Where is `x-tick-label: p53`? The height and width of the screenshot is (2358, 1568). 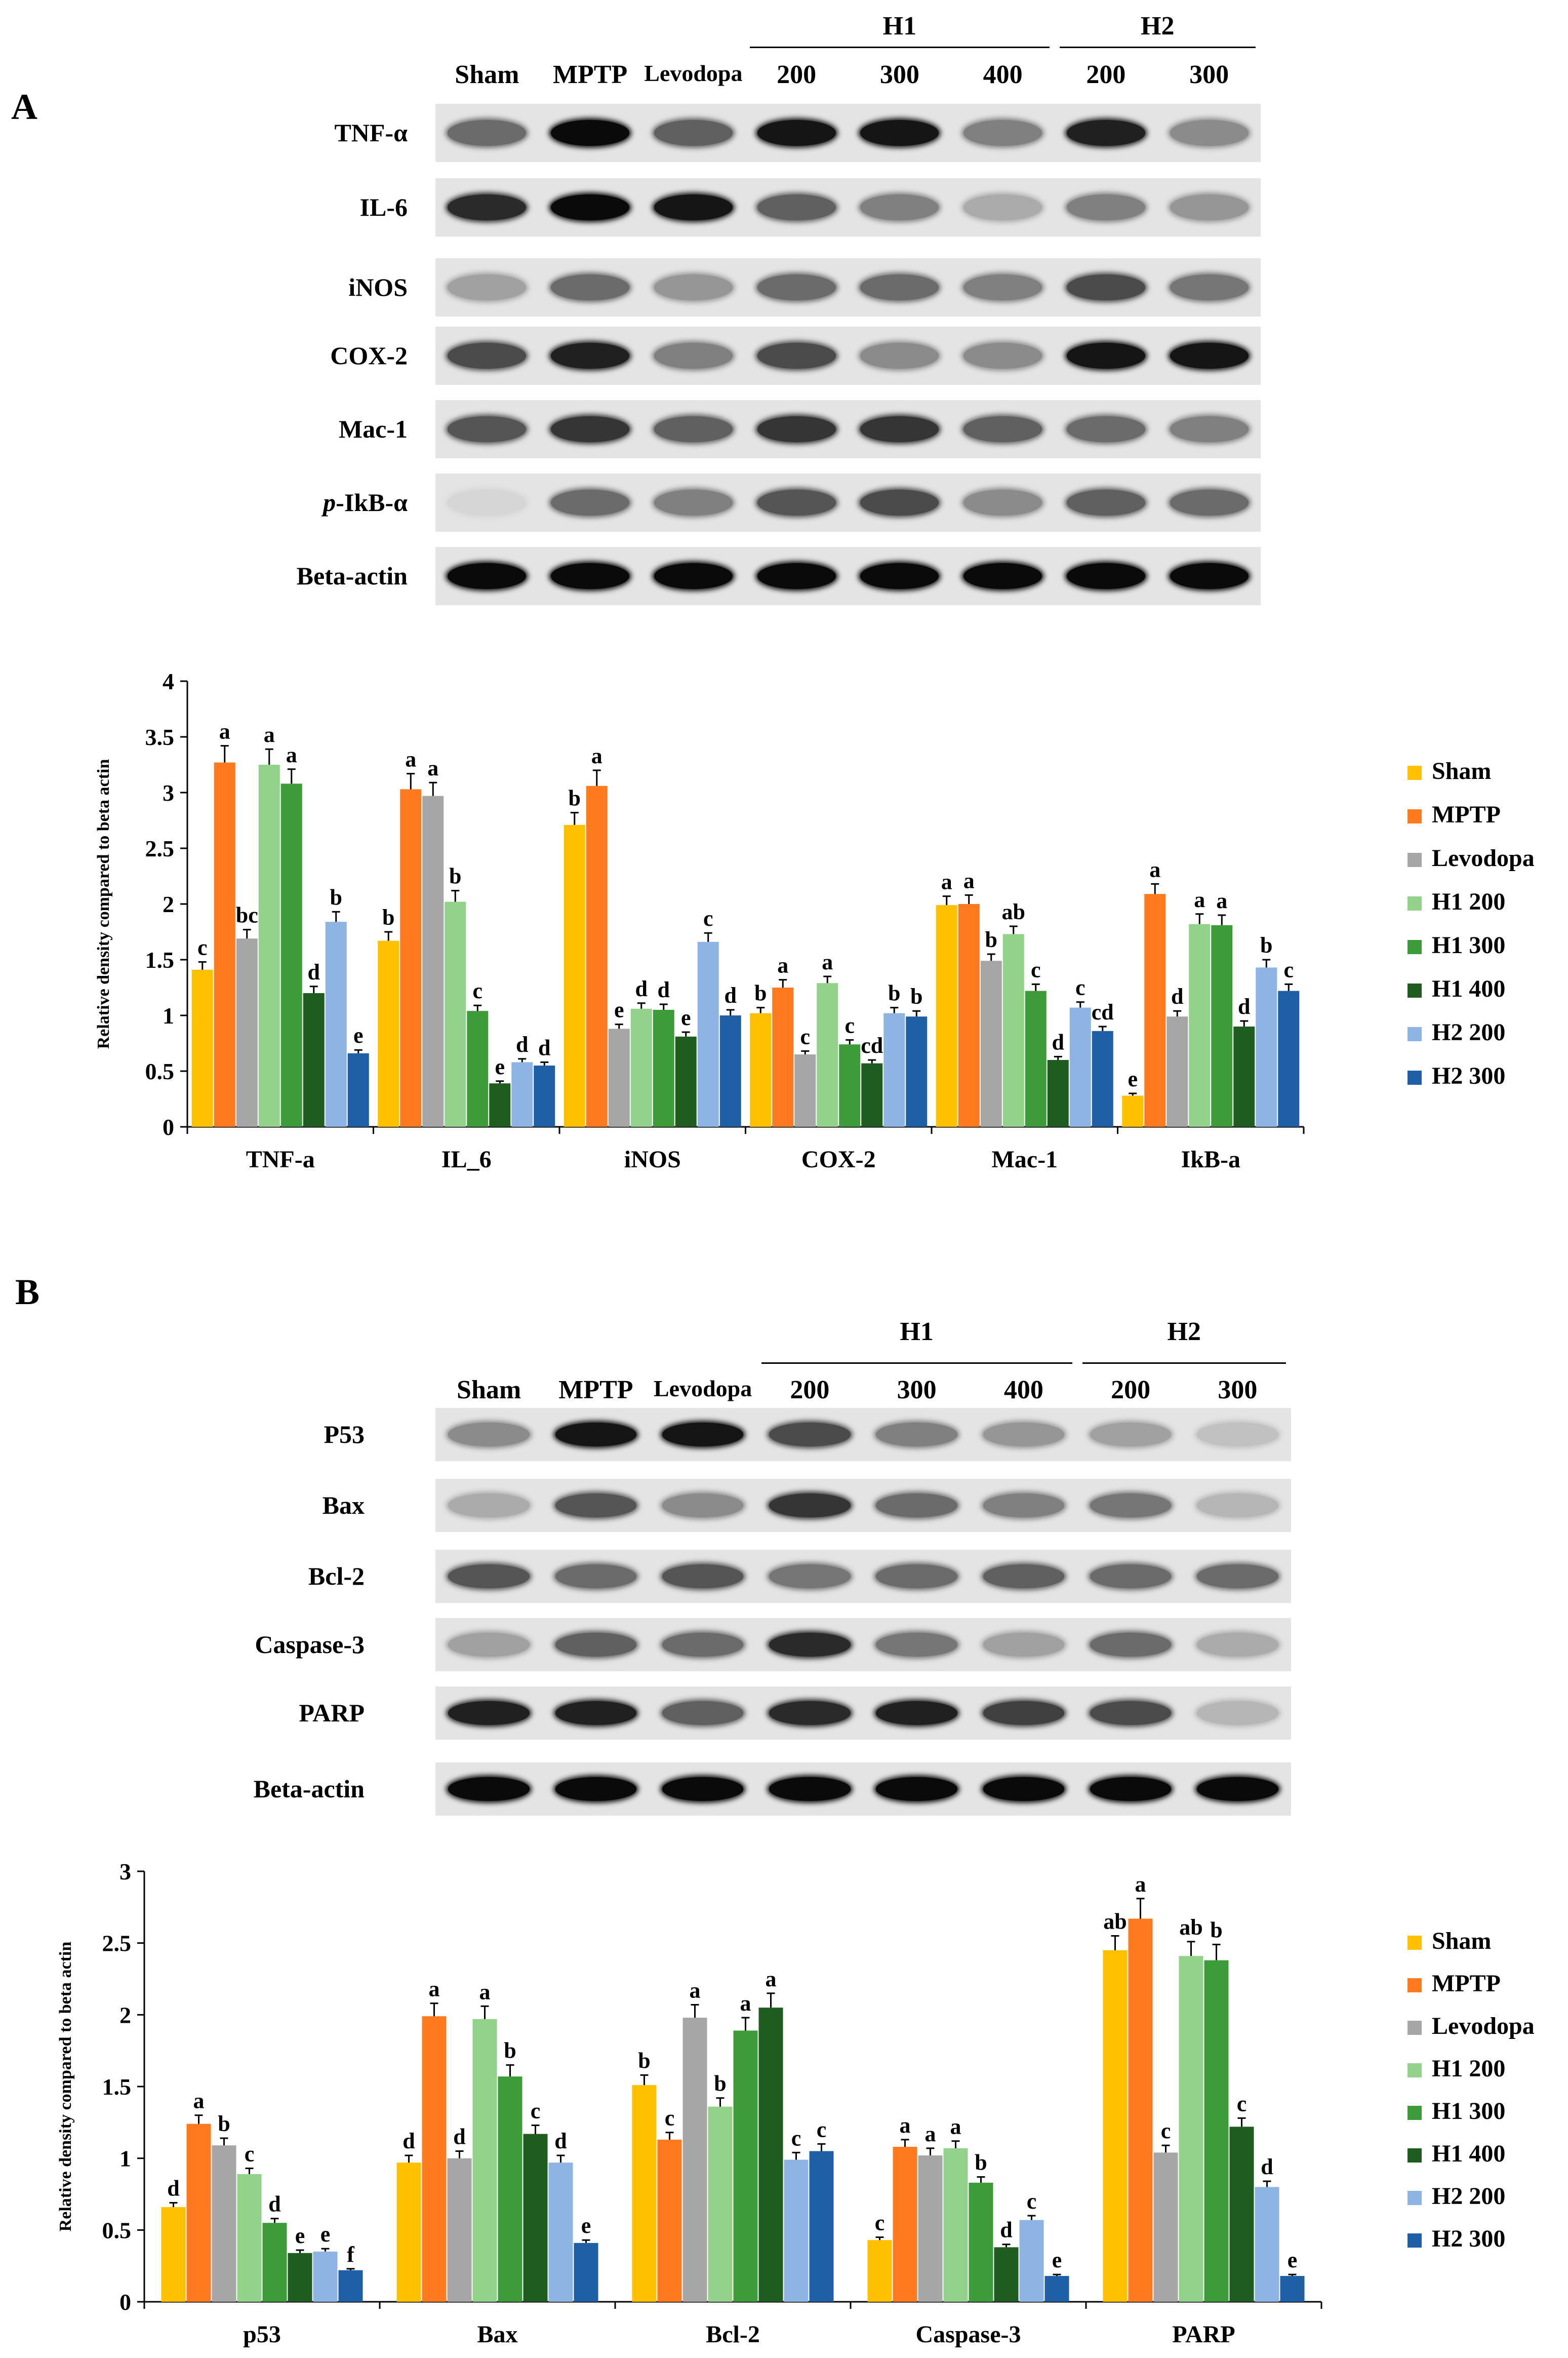 x-tick-label: p53 is located at coordinates (262, 2334).